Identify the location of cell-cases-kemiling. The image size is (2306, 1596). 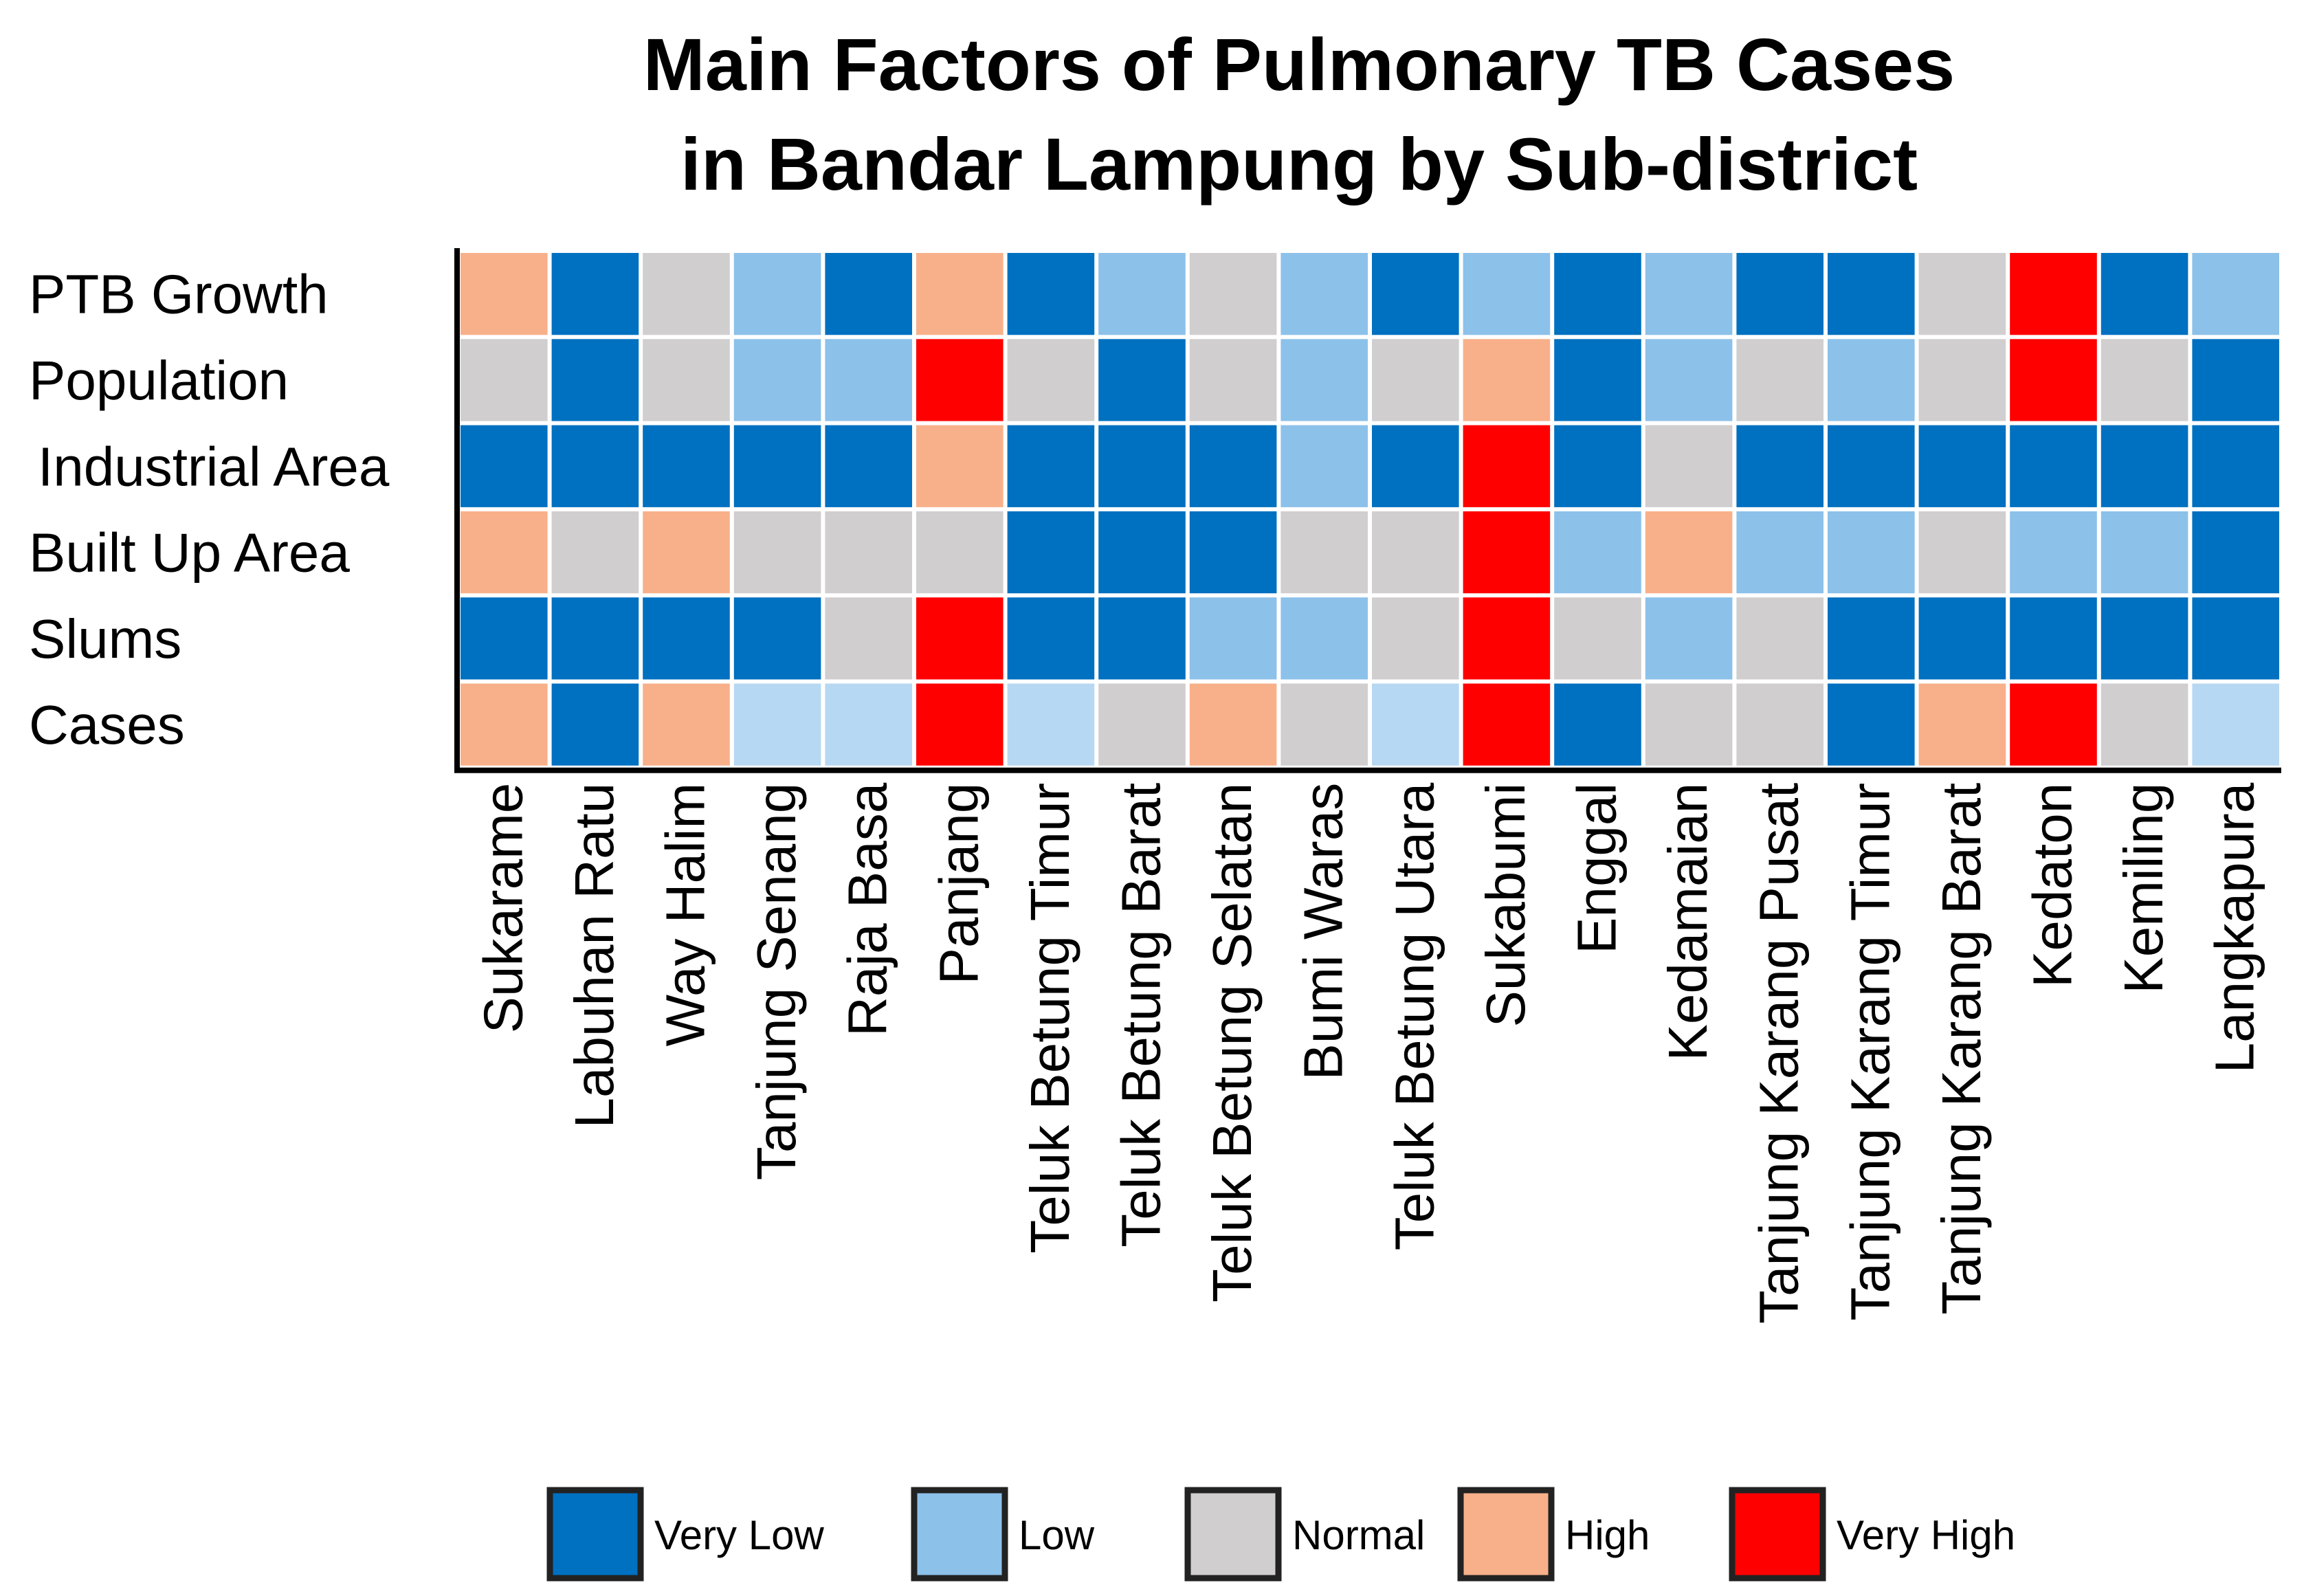
(2144, 724).